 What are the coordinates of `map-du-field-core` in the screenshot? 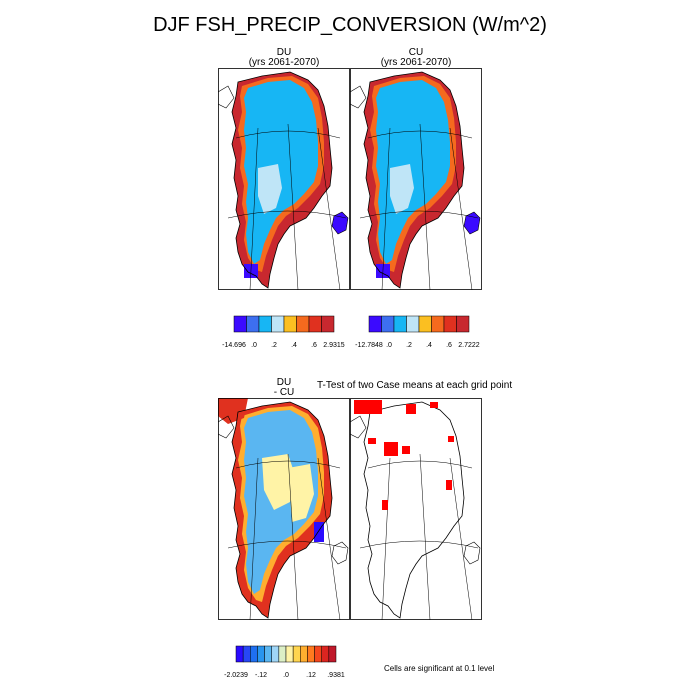 It's located at (270, 189).